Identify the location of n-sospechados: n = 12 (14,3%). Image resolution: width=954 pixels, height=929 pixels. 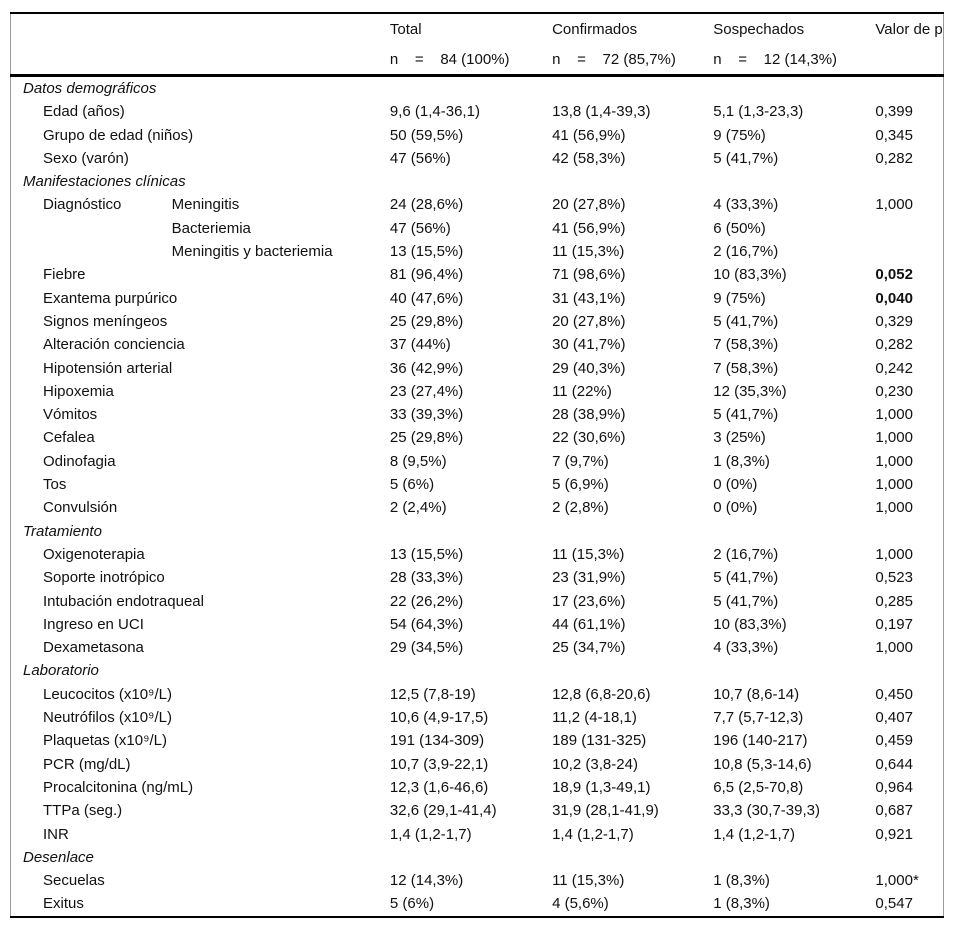
(794, 60).